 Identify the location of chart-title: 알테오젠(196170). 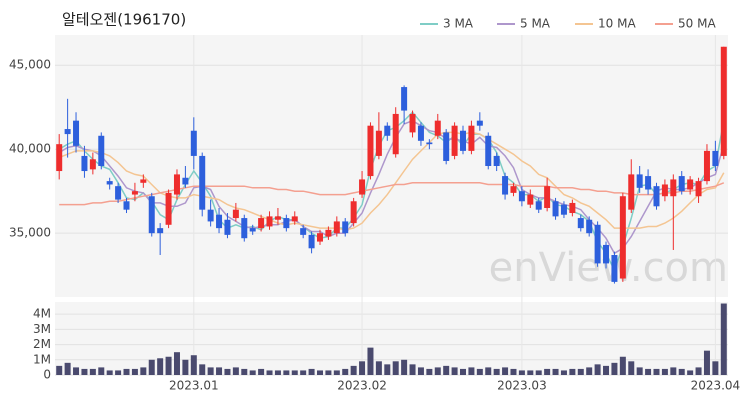
(124, 20).